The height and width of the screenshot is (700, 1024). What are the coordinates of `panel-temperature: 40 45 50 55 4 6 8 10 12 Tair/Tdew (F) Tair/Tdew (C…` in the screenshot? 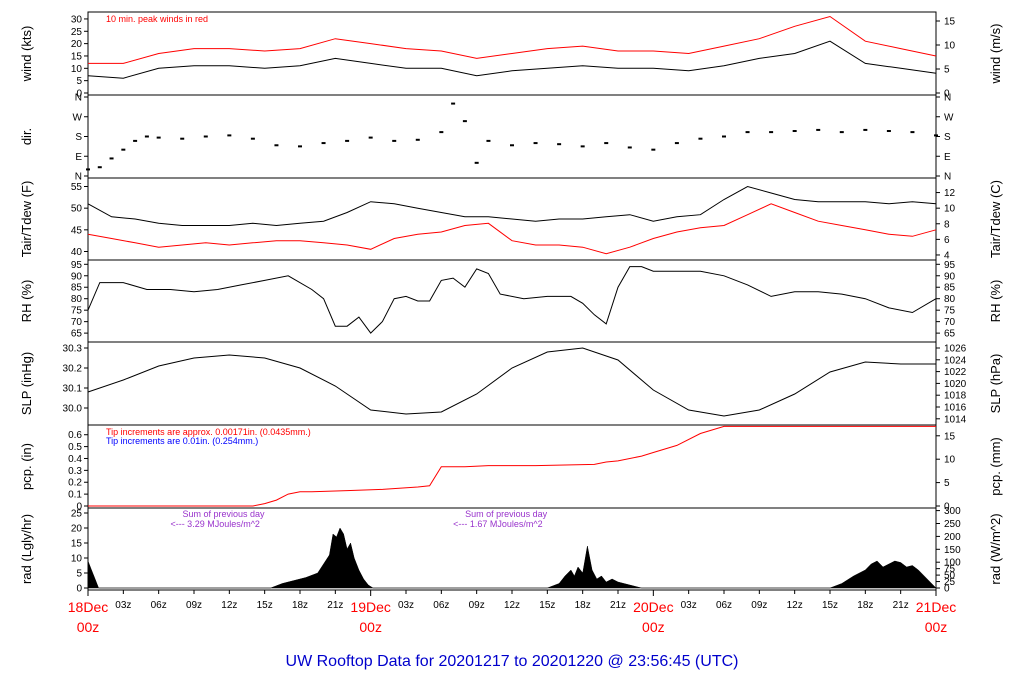 It's located at (511, 219).